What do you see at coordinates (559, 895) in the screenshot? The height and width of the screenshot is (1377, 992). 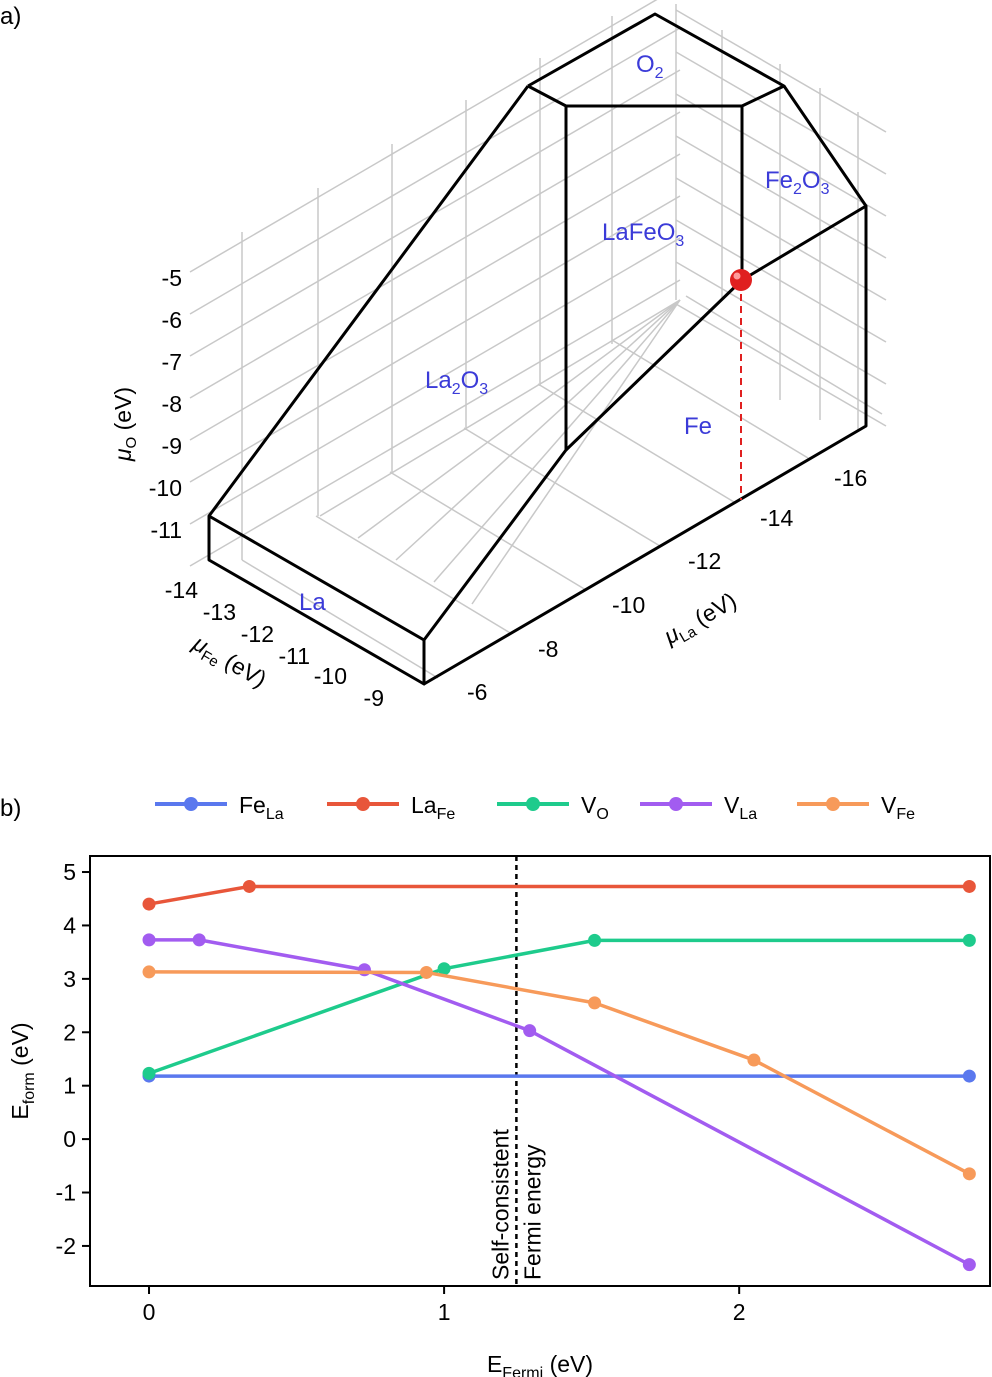 I see `series-line-LaFe` at bounding box center [559, 895].